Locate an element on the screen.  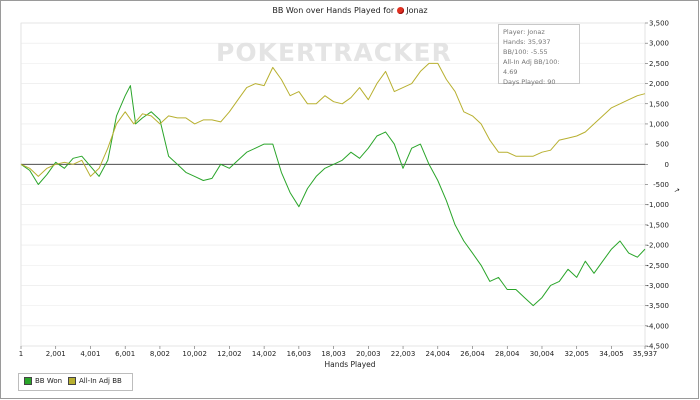
y-tick-label: 1,000 is located at coordinates (659, 124).